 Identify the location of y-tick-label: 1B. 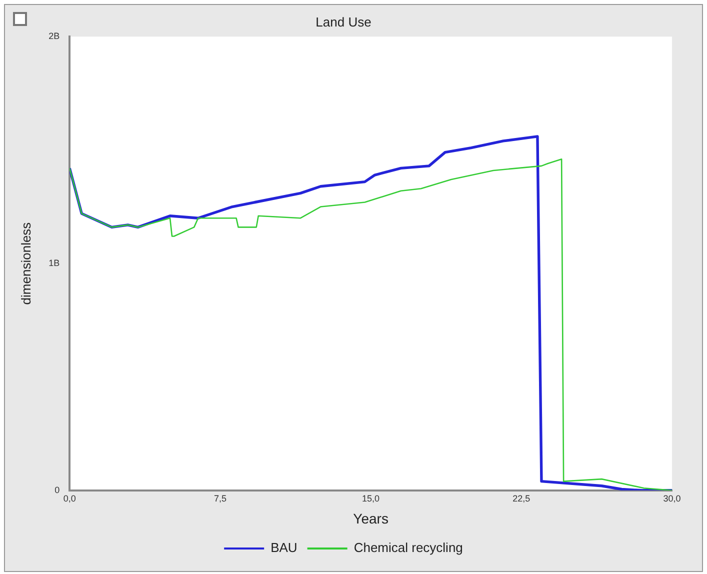
(54, 263).